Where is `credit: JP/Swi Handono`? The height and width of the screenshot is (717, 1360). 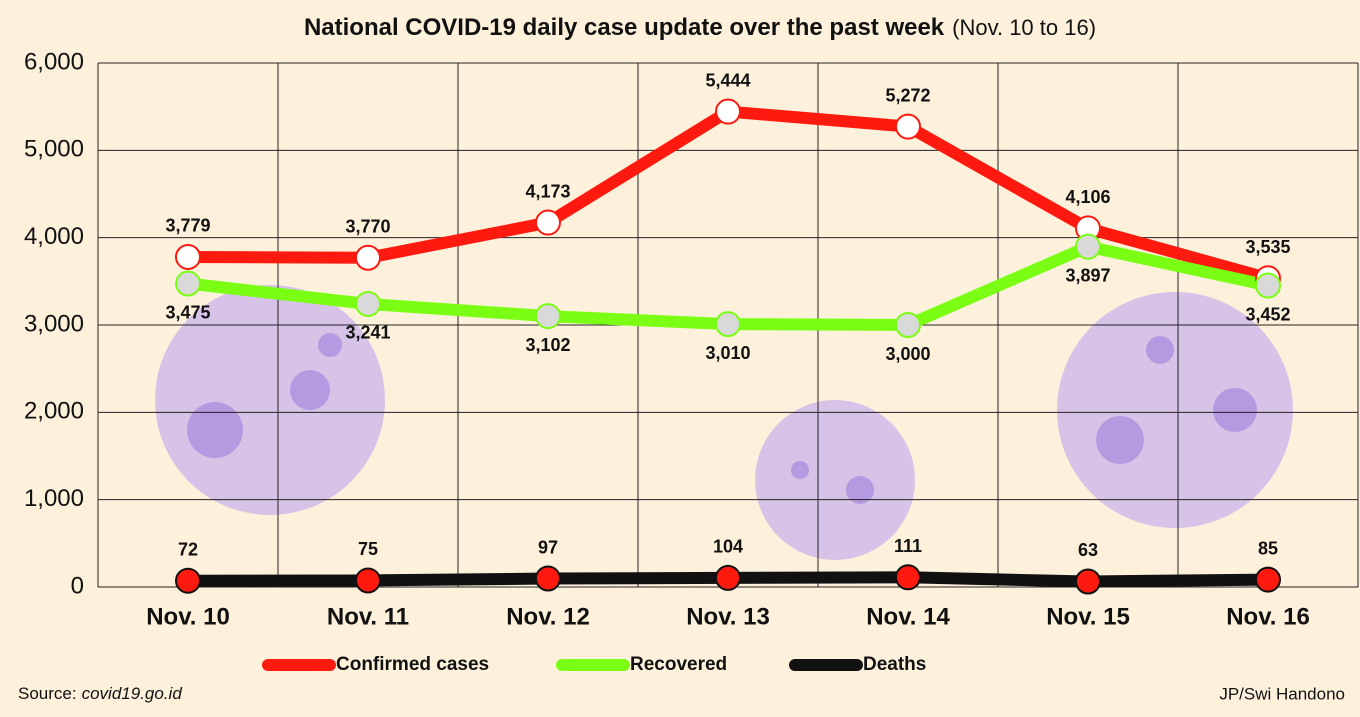 credit: JP/Swi Handono is located at coordinates (1282, 693).